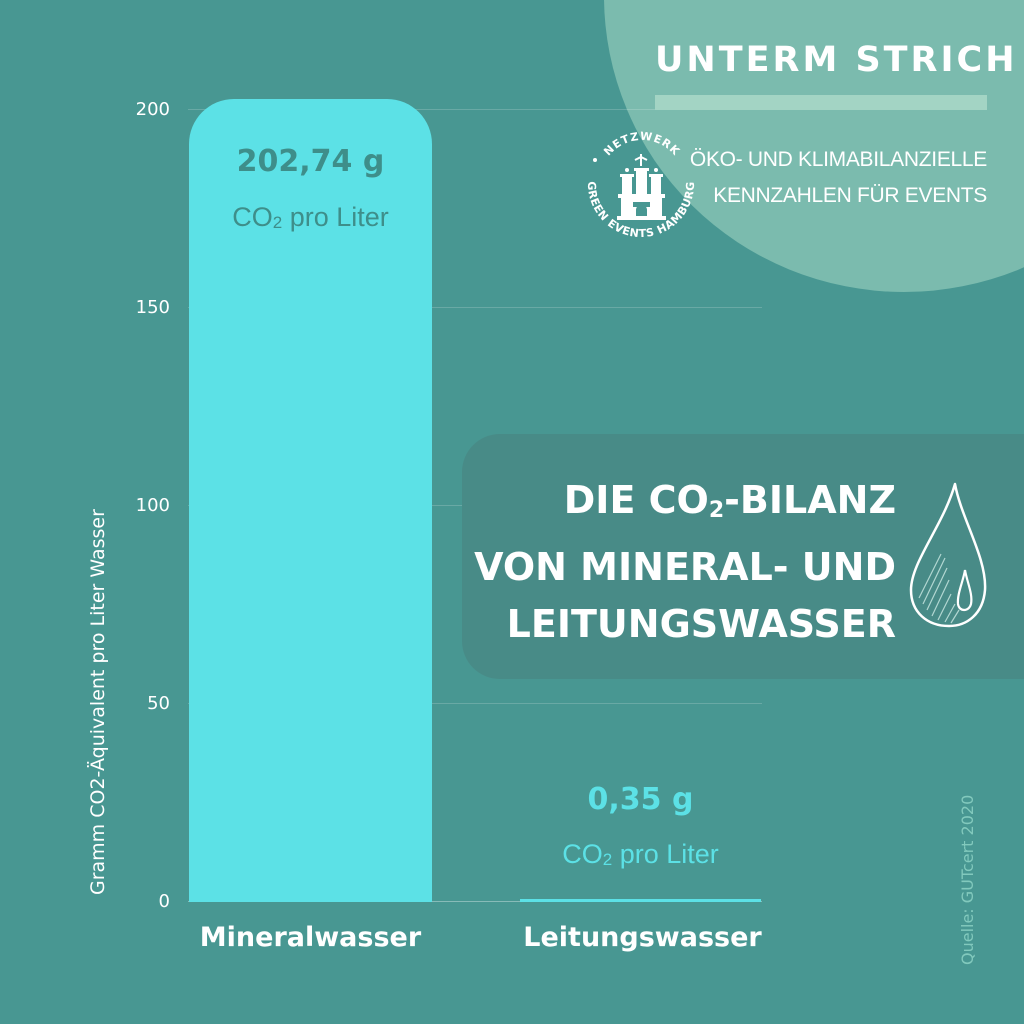 Image resolution: width=1024 pixels, height=1024 pixels. Describe the element at coordinates (640, 799) in the screenshot. I see `value-label-leitungswasser: 0,35 g` at that location.